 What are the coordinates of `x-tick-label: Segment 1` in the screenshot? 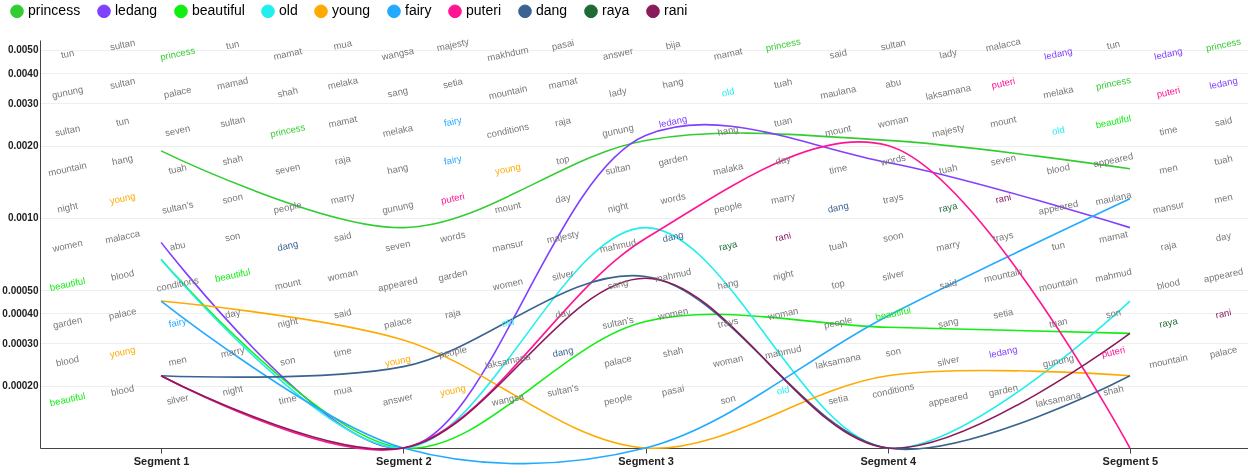 It's located at (161, 460).